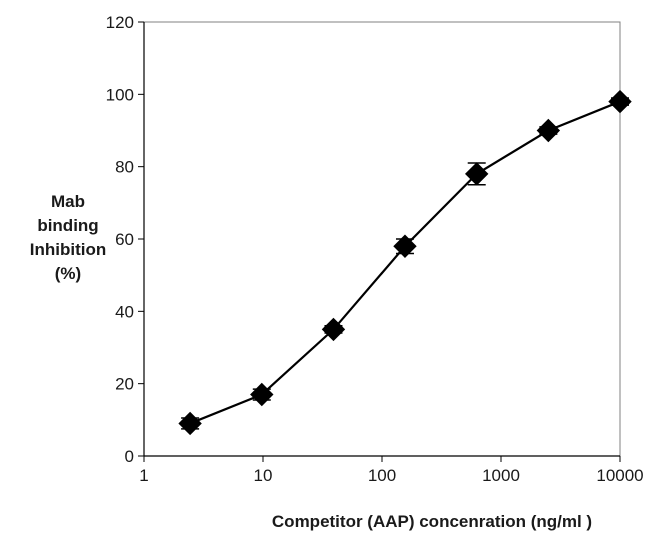  What do you see at coordinates (129, 456) in the screenshot?
I see `y-tick-label: 0` at bounding box center [129, 456].